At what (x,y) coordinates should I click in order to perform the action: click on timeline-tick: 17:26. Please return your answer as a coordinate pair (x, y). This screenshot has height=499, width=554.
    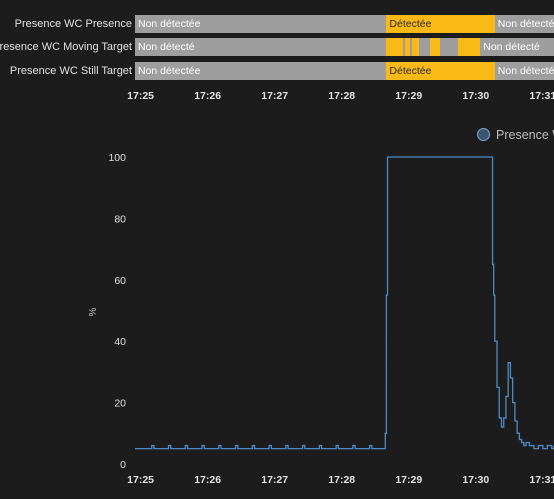
    Looking at the image, I should click on (208, 96).